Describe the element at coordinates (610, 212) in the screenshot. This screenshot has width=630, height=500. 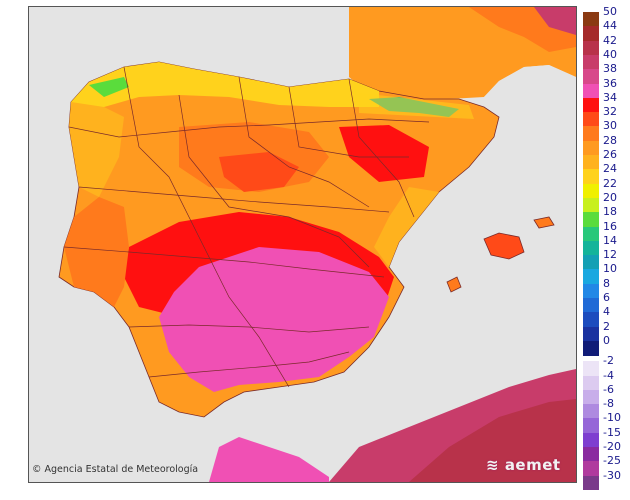
I see `legend-label: 18` at that location.